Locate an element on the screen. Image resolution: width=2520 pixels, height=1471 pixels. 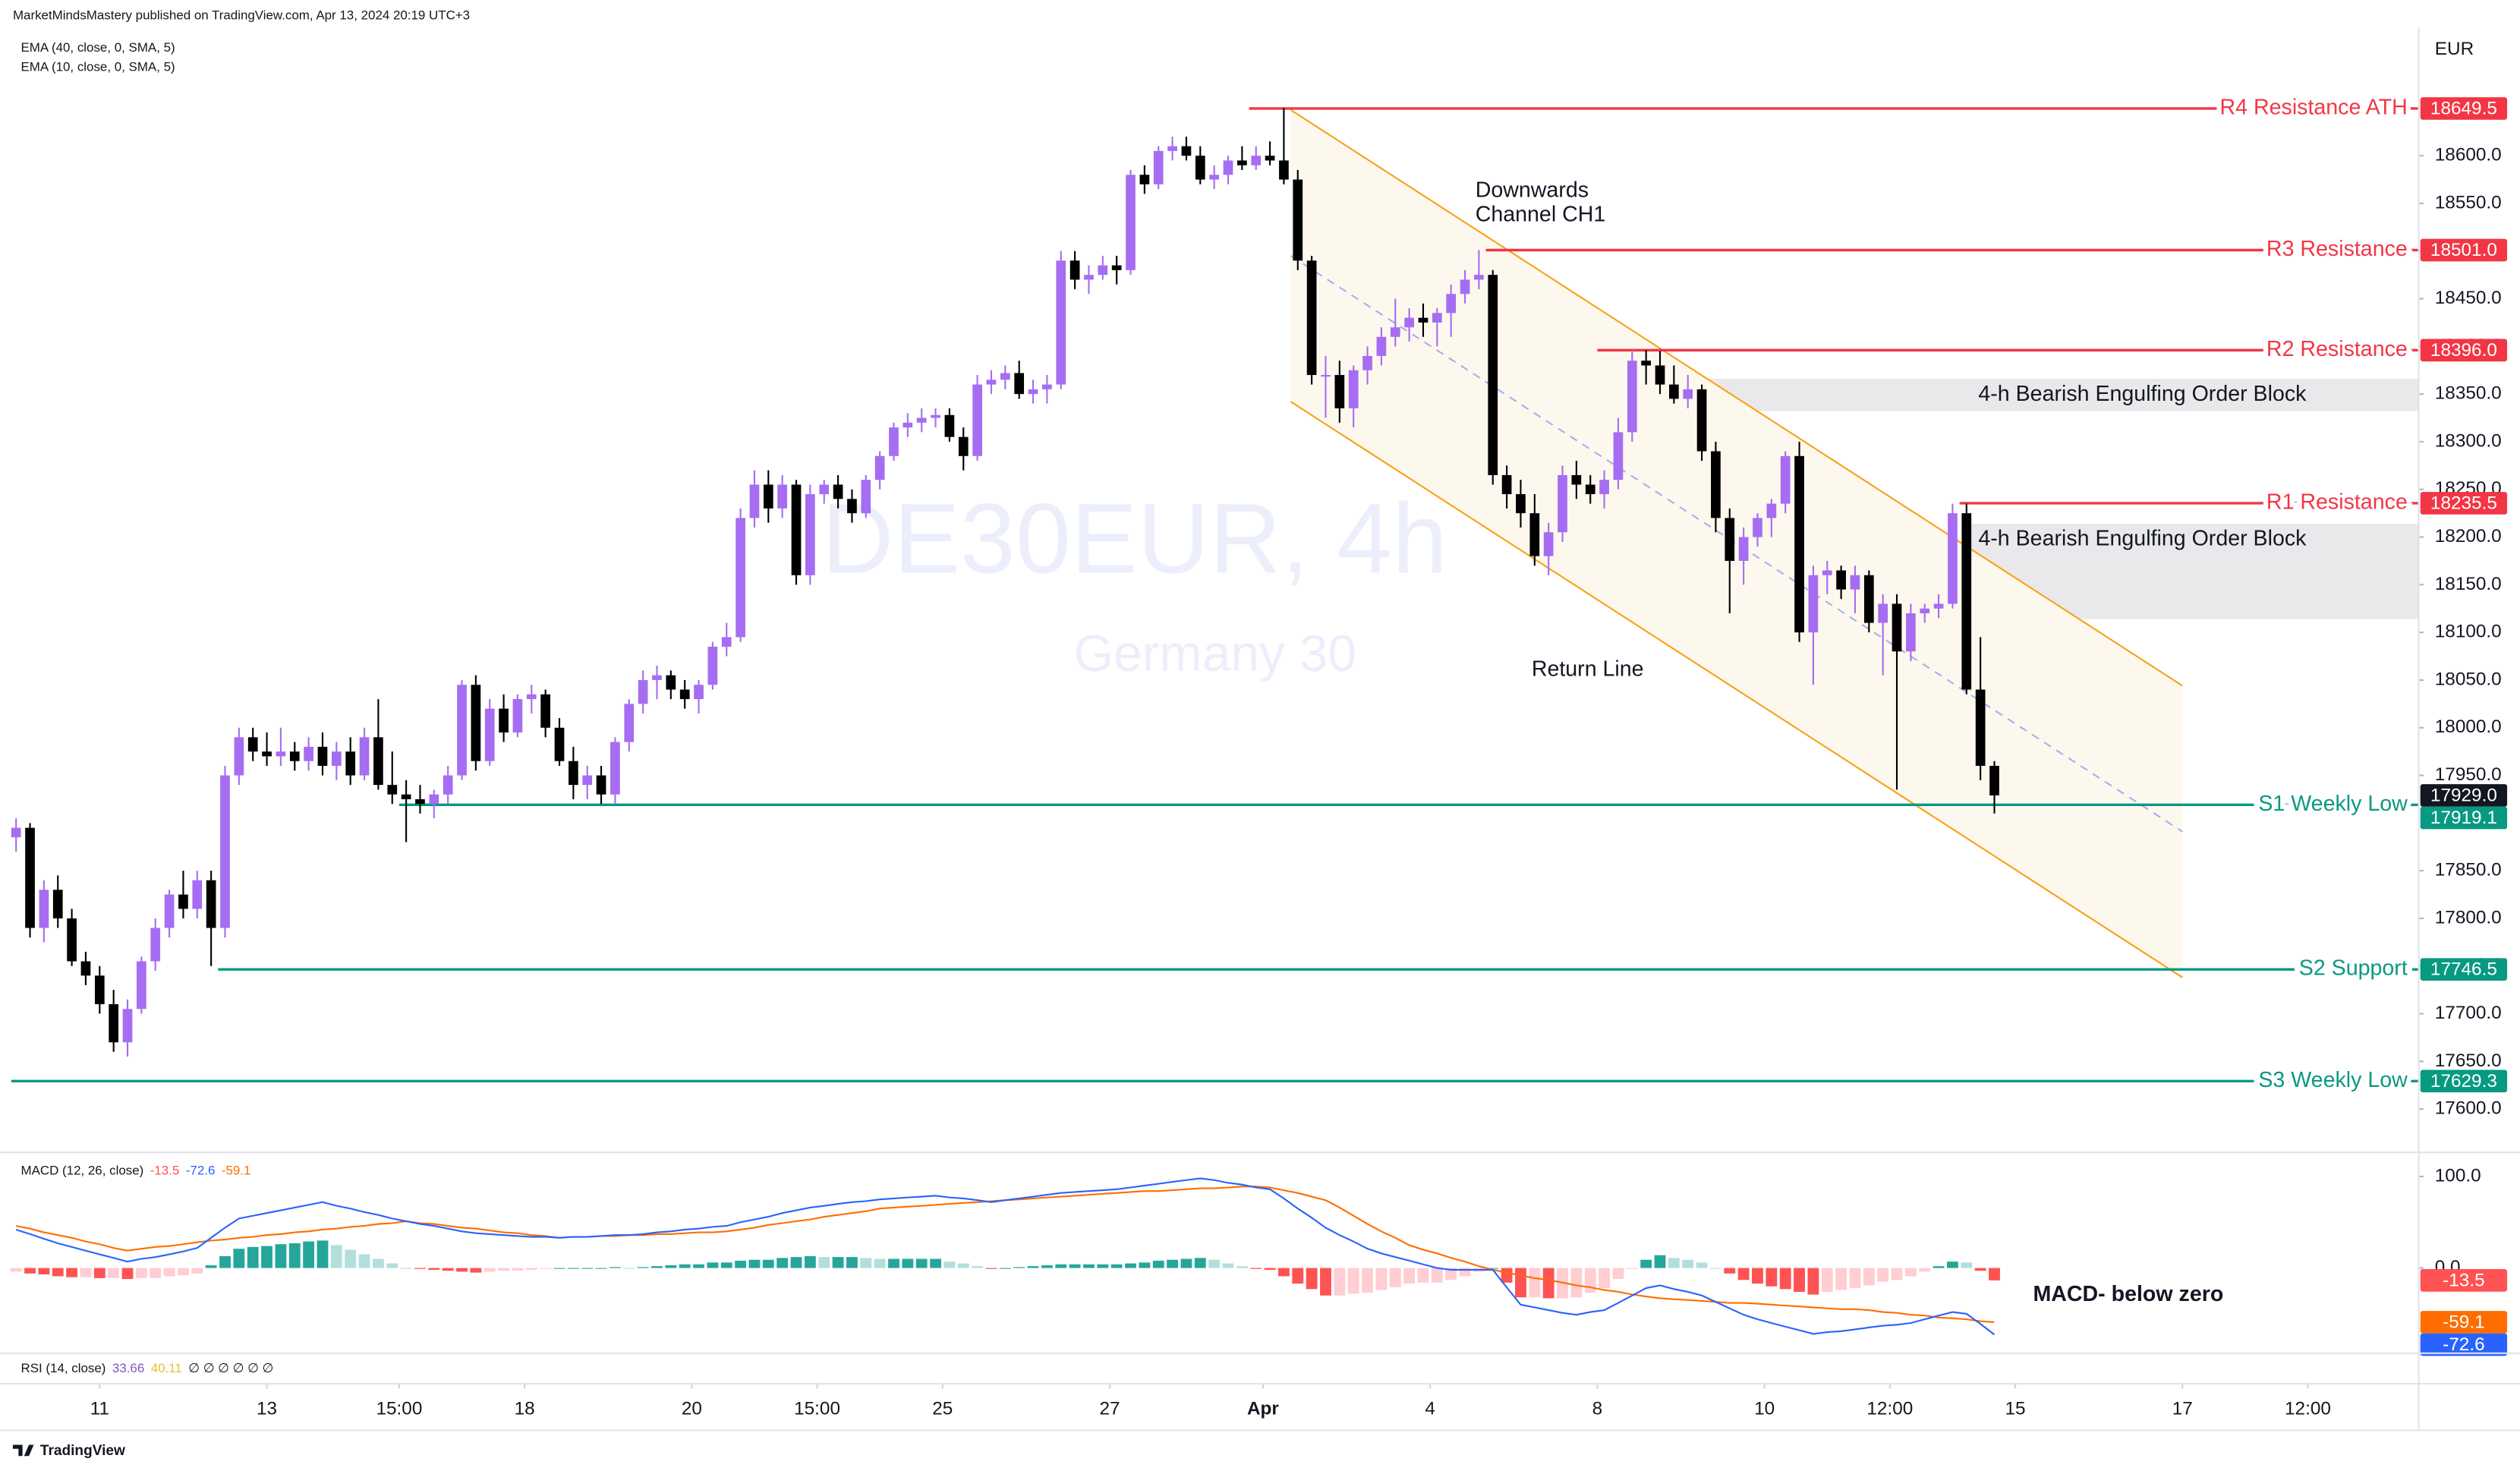
price-tag-label: 18396.0 is located at coordinates (2463, 350).